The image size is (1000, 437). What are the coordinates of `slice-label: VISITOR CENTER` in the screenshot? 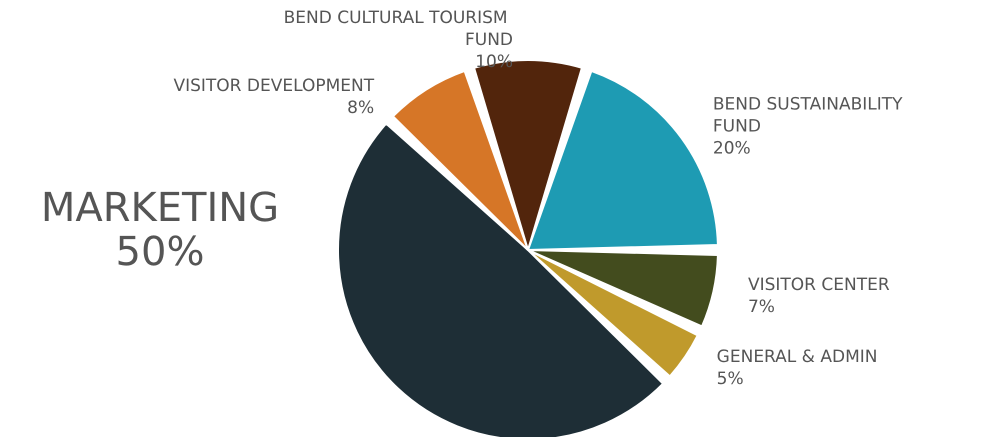 It's located at (819, 284).